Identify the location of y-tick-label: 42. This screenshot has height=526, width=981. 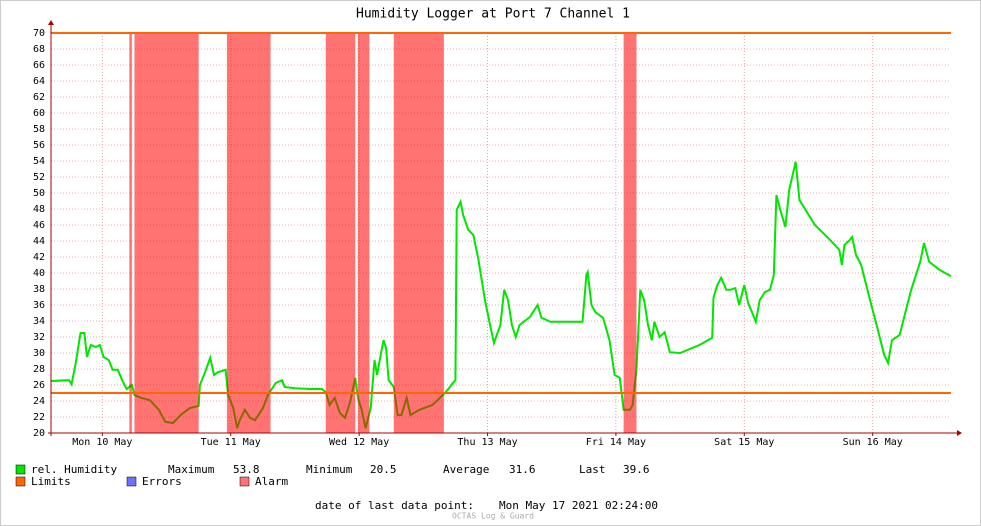
(39, 257).